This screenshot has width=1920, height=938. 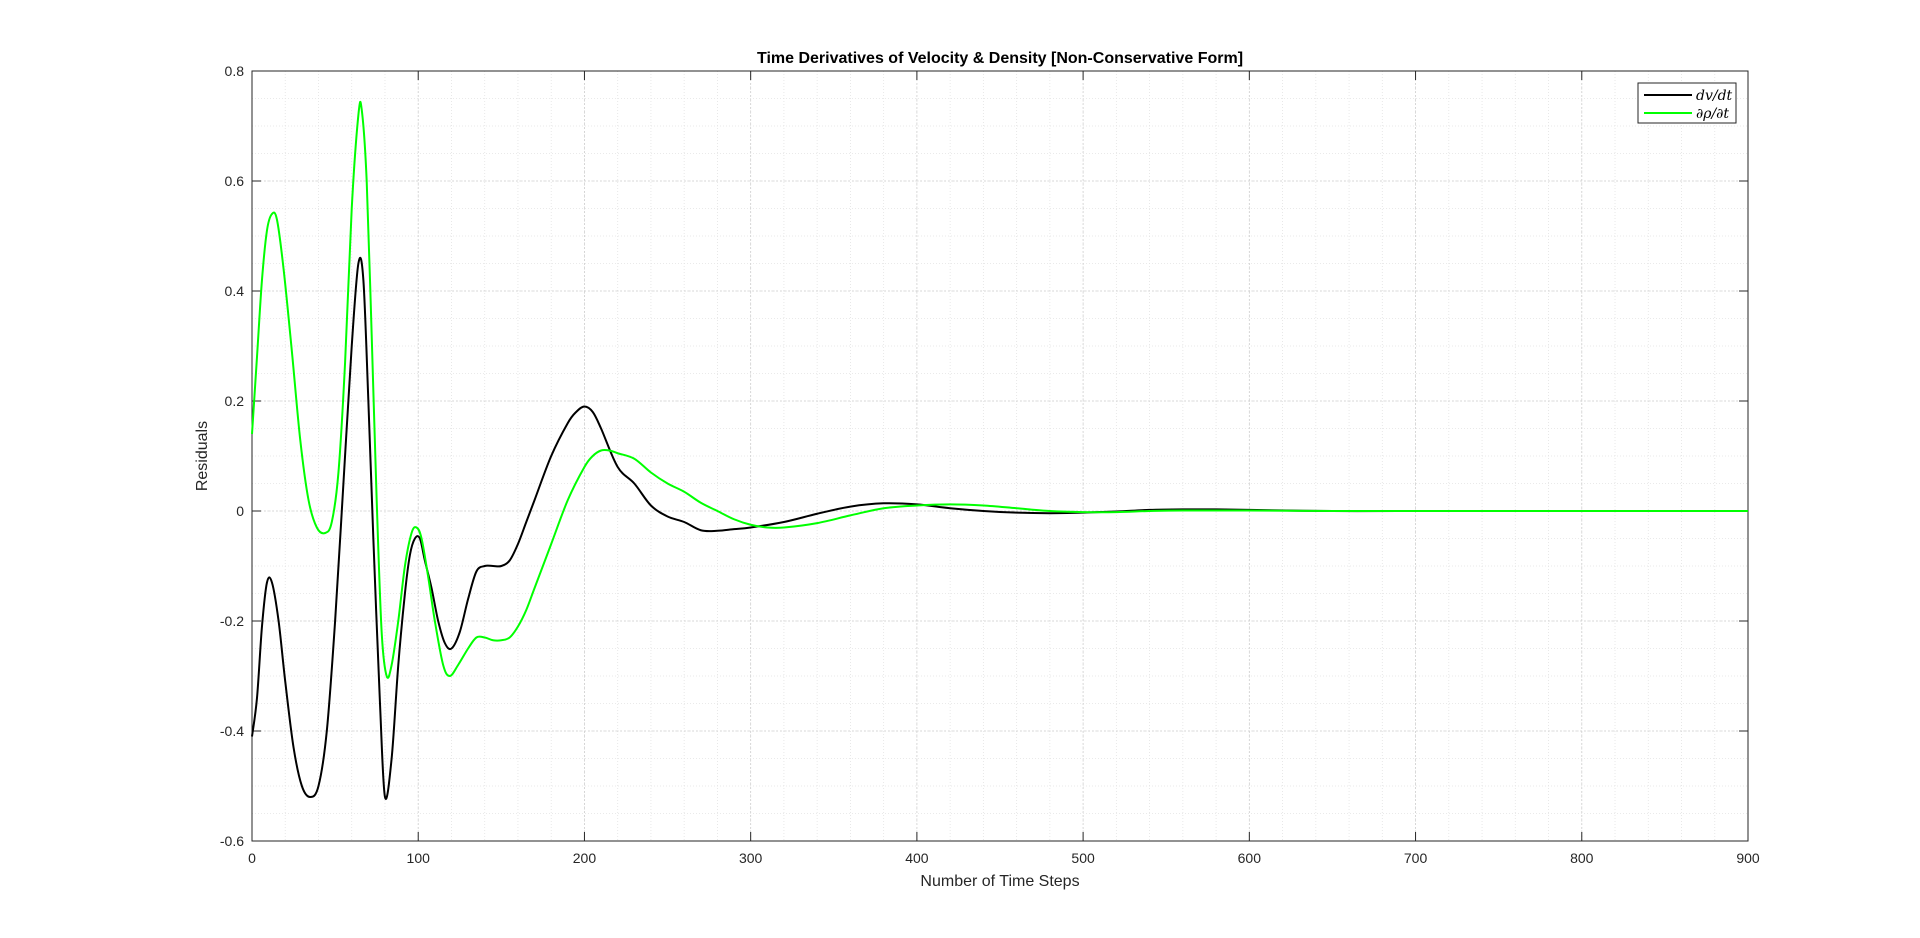 What do you see at coordinates (235, 291) in the screenshot?
I see `y-tick-label: 0.4` at bounding box center [235, 291].